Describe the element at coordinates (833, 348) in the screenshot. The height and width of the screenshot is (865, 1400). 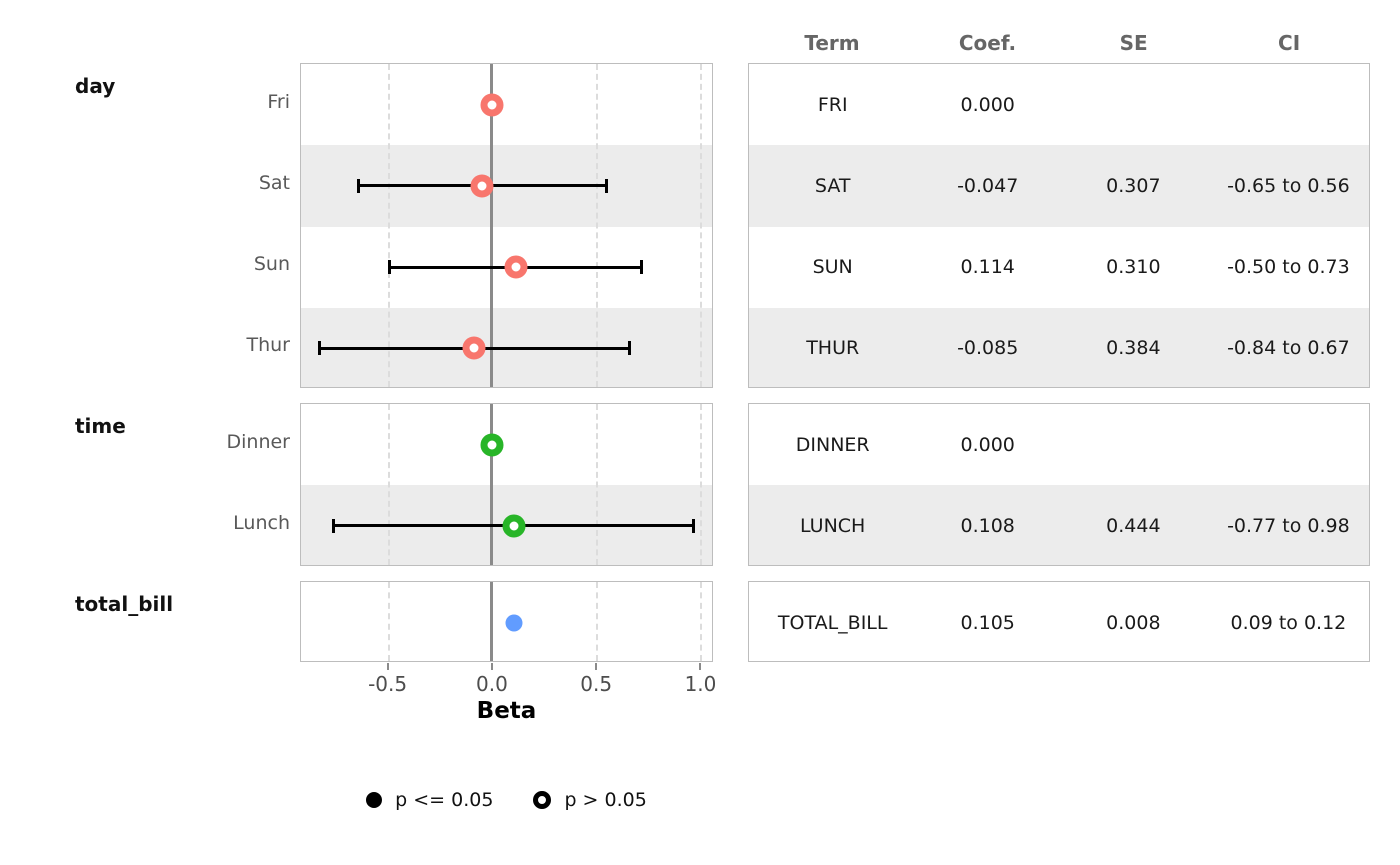
I see `cell-term: THUR` at that location.